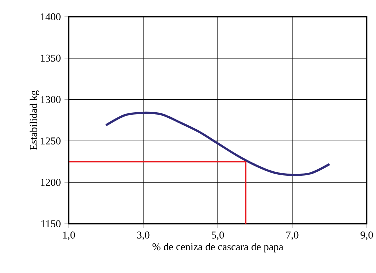 The image size is (376, 273). I want to click on line-series, so click(218, 144).